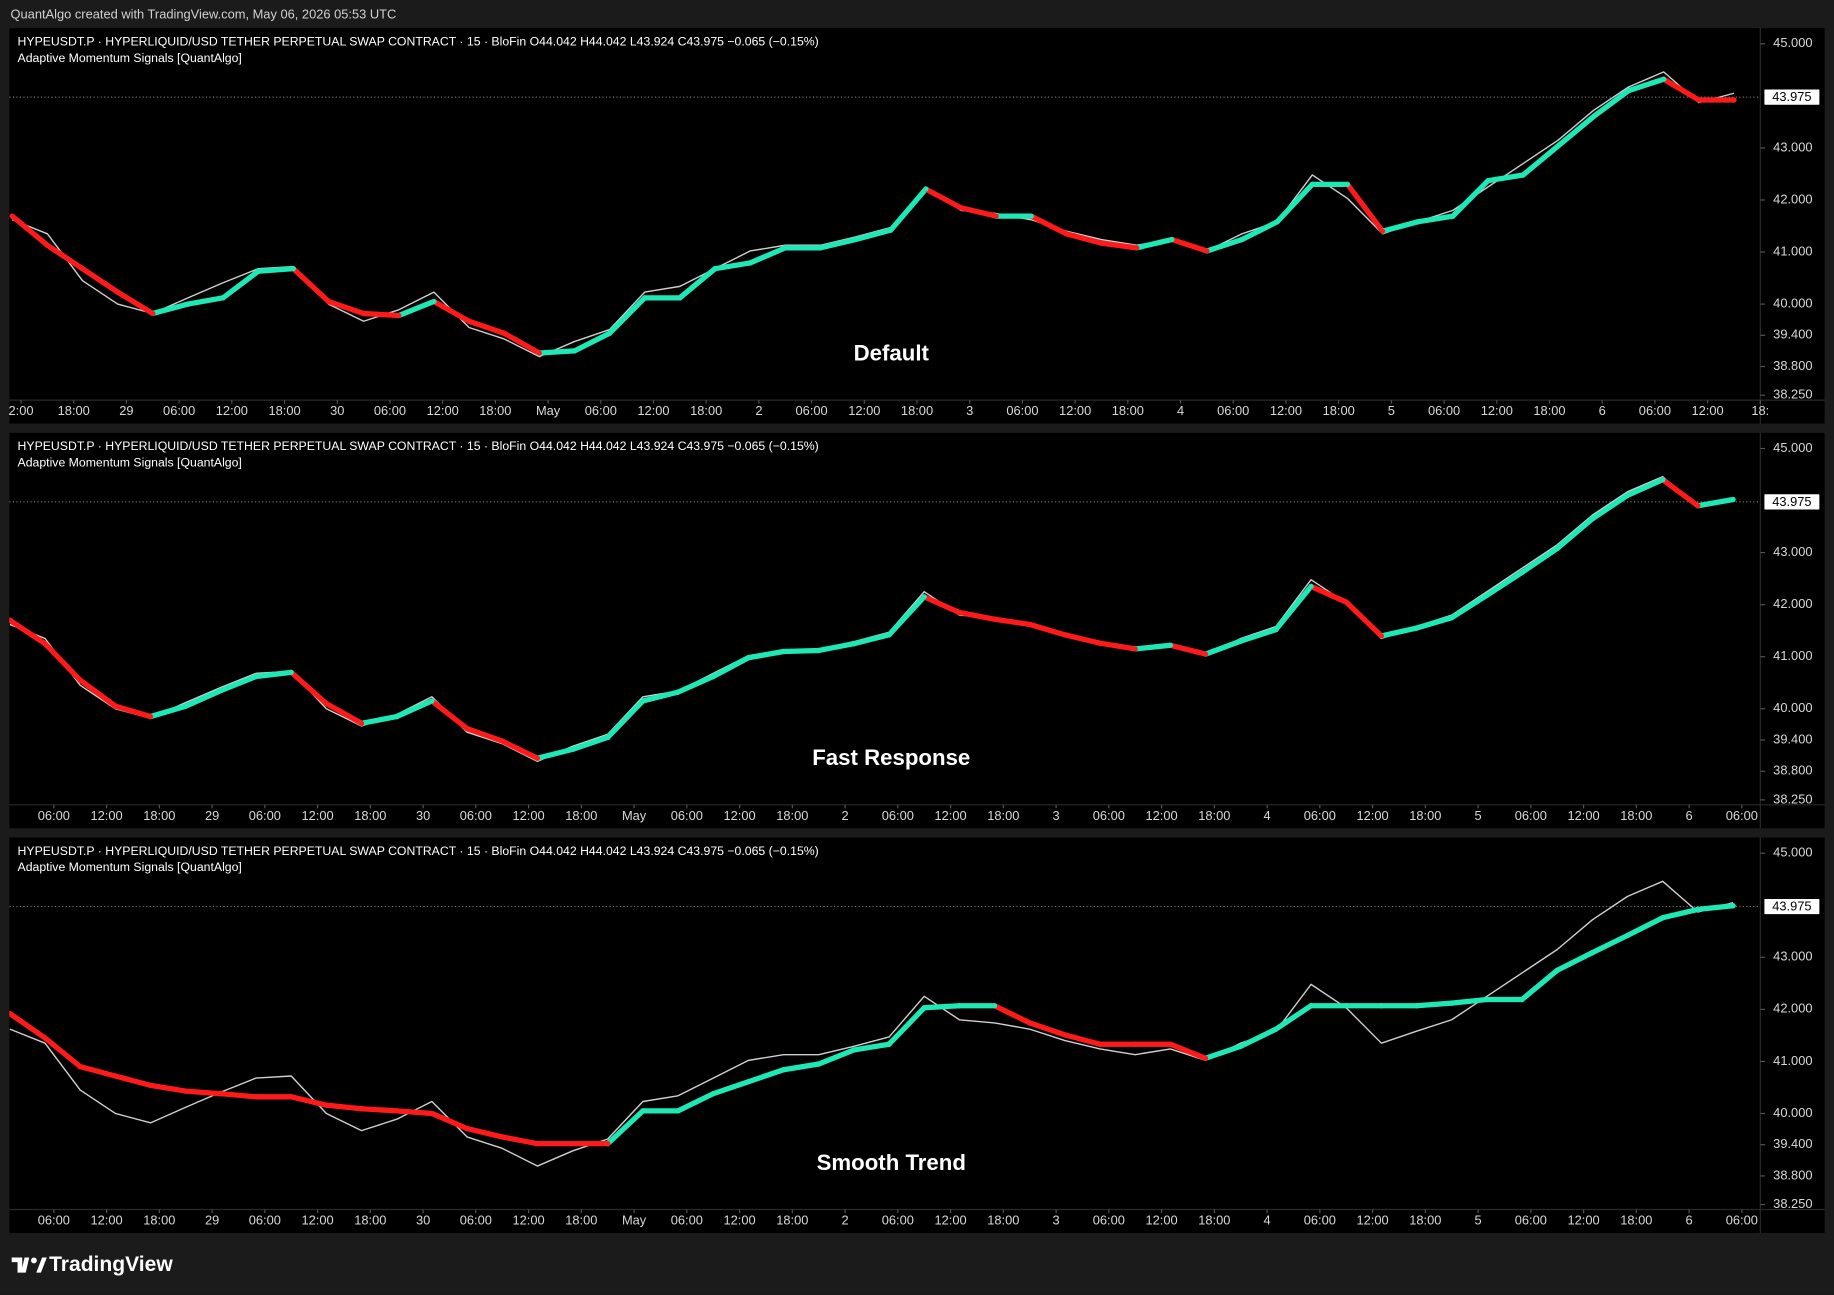 This screenshot has width=1834, height=1295. I want to click on x-tick-label: 6, so click(1689, 1220).